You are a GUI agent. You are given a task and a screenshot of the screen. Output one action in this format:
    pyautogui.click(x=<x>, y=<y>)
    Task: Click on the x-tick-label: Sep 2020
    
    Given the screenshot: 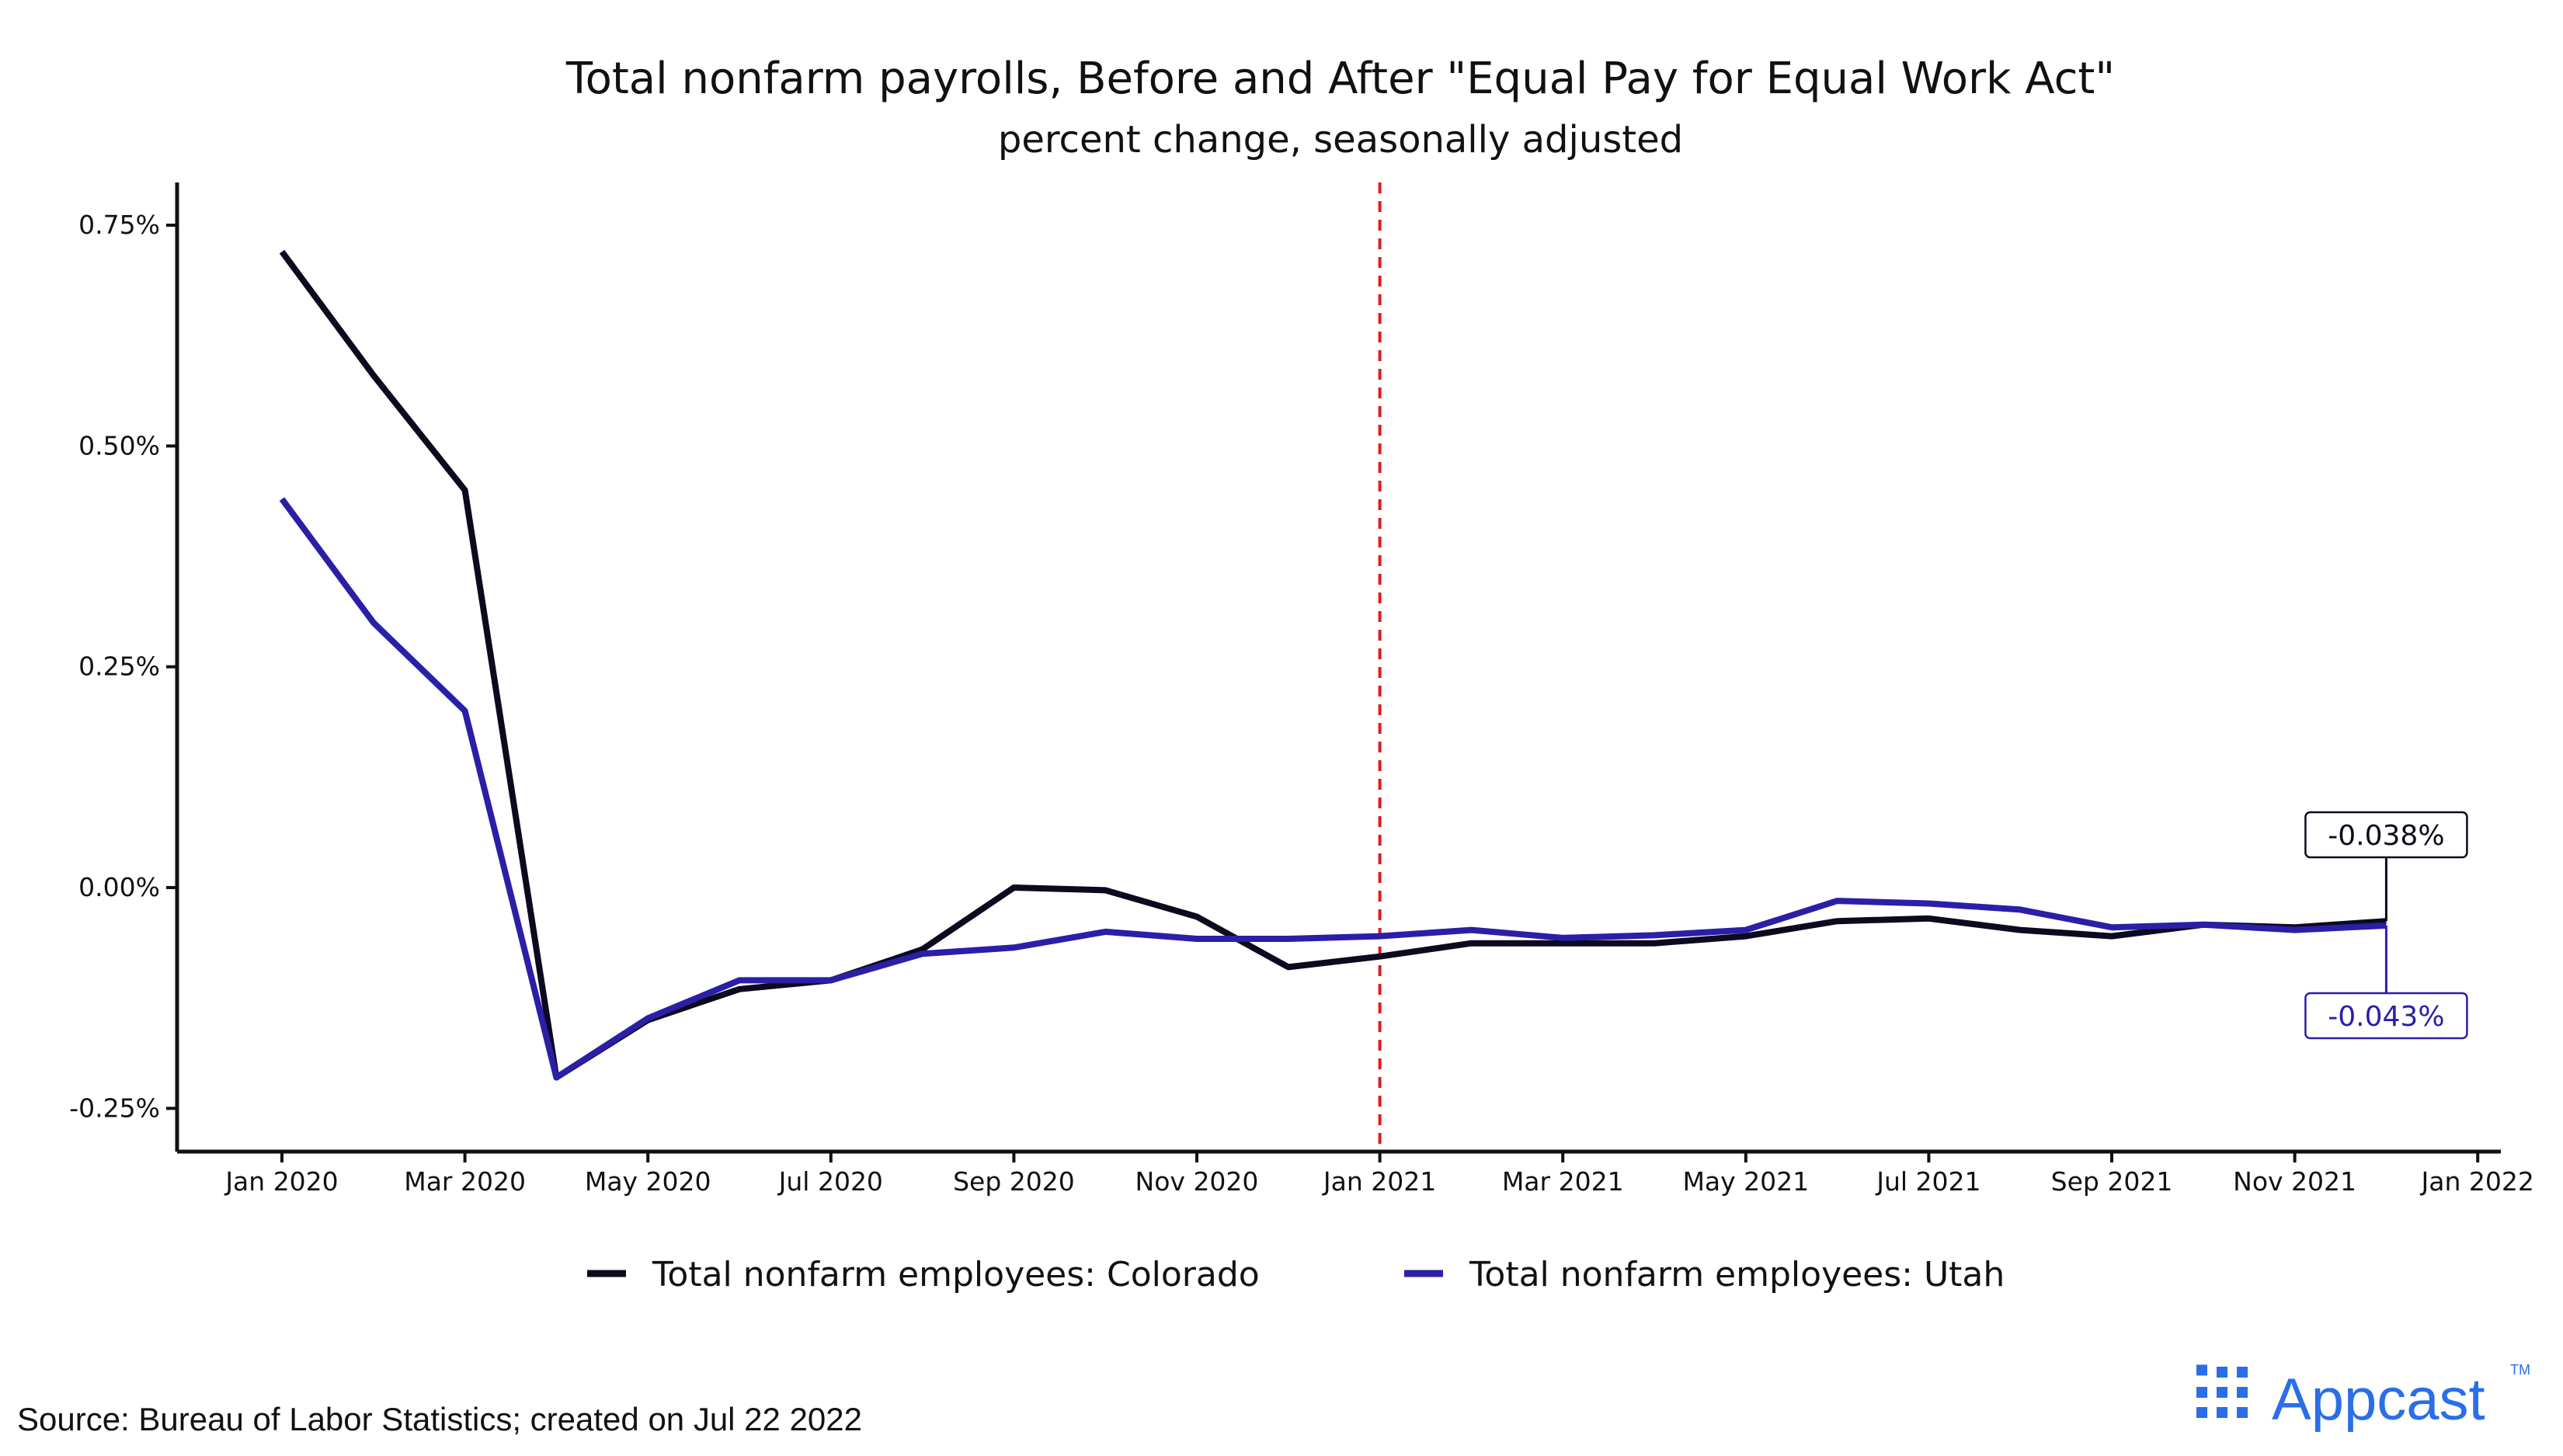 What is the action you would take?
    pyautogui.click(x=1014, y=1181)
    